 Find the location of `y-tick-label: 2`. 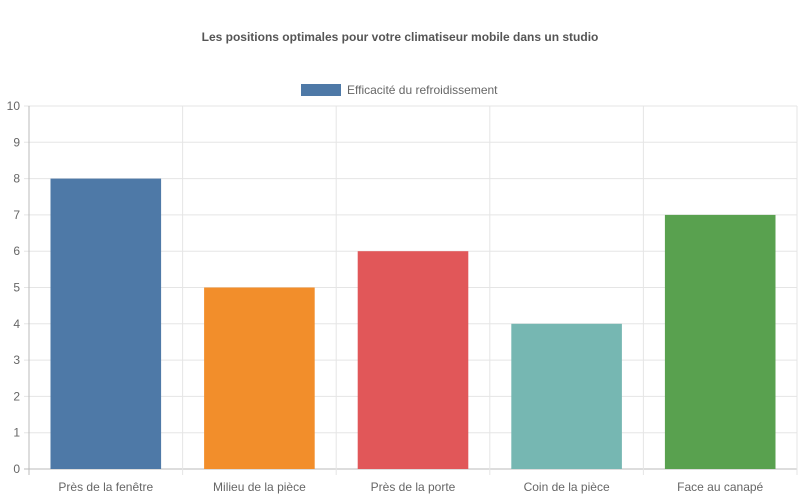

y-tick-label: 2 is located at coordinates (16, 396).